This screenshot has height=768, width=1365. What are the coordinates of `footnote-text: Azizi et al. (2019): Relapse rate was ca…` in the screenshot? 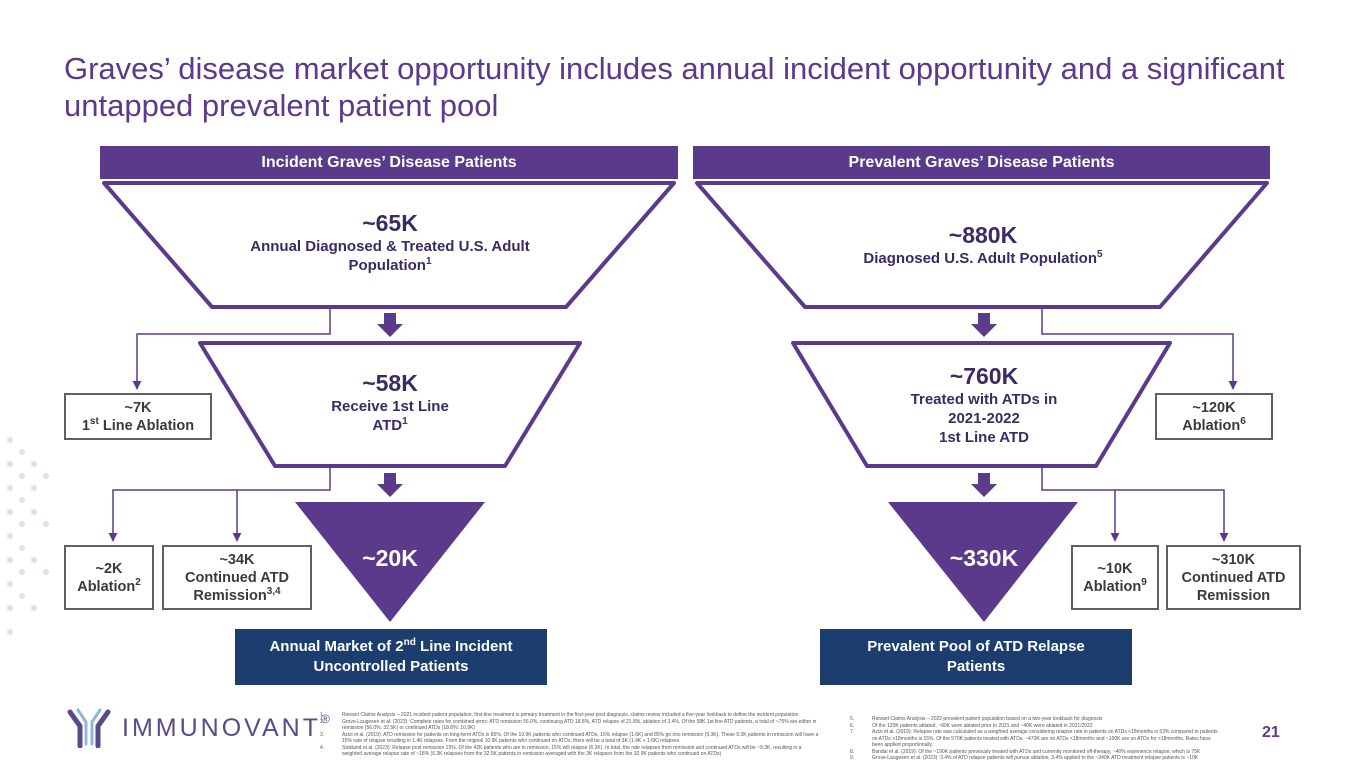 It's located at (1045, 738).